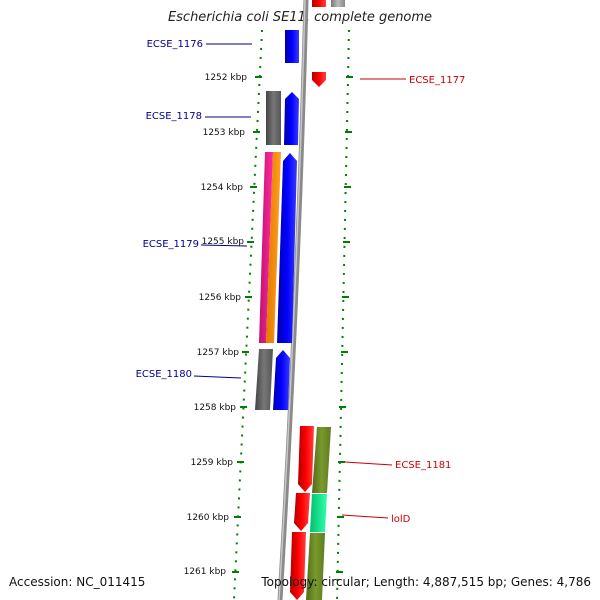  I want to click on feature-teal-lold, so click(318, 513).